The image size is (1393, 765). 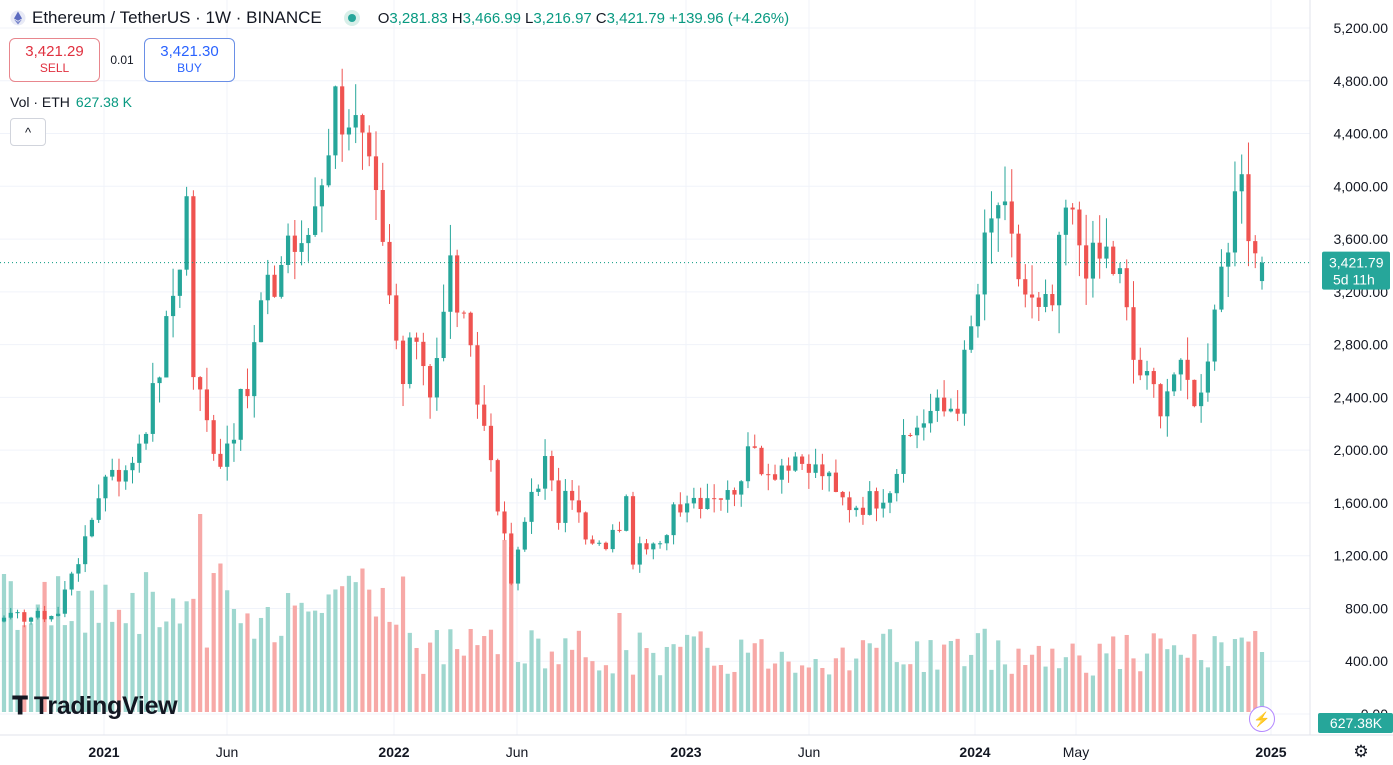 What do you see at coordinates (95, 706) in the screenshot?
I see `tradingview-logo: 𝐓 TradingView` at bounding box center [95, 706].